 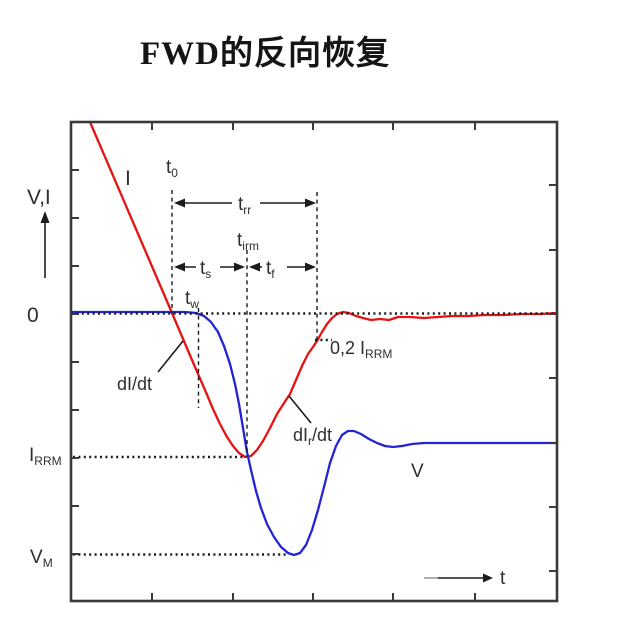 What do you see at coordinates (41, 558) in the screenshot?
I see `vm-label: VM` at bounding box center [41, 558].